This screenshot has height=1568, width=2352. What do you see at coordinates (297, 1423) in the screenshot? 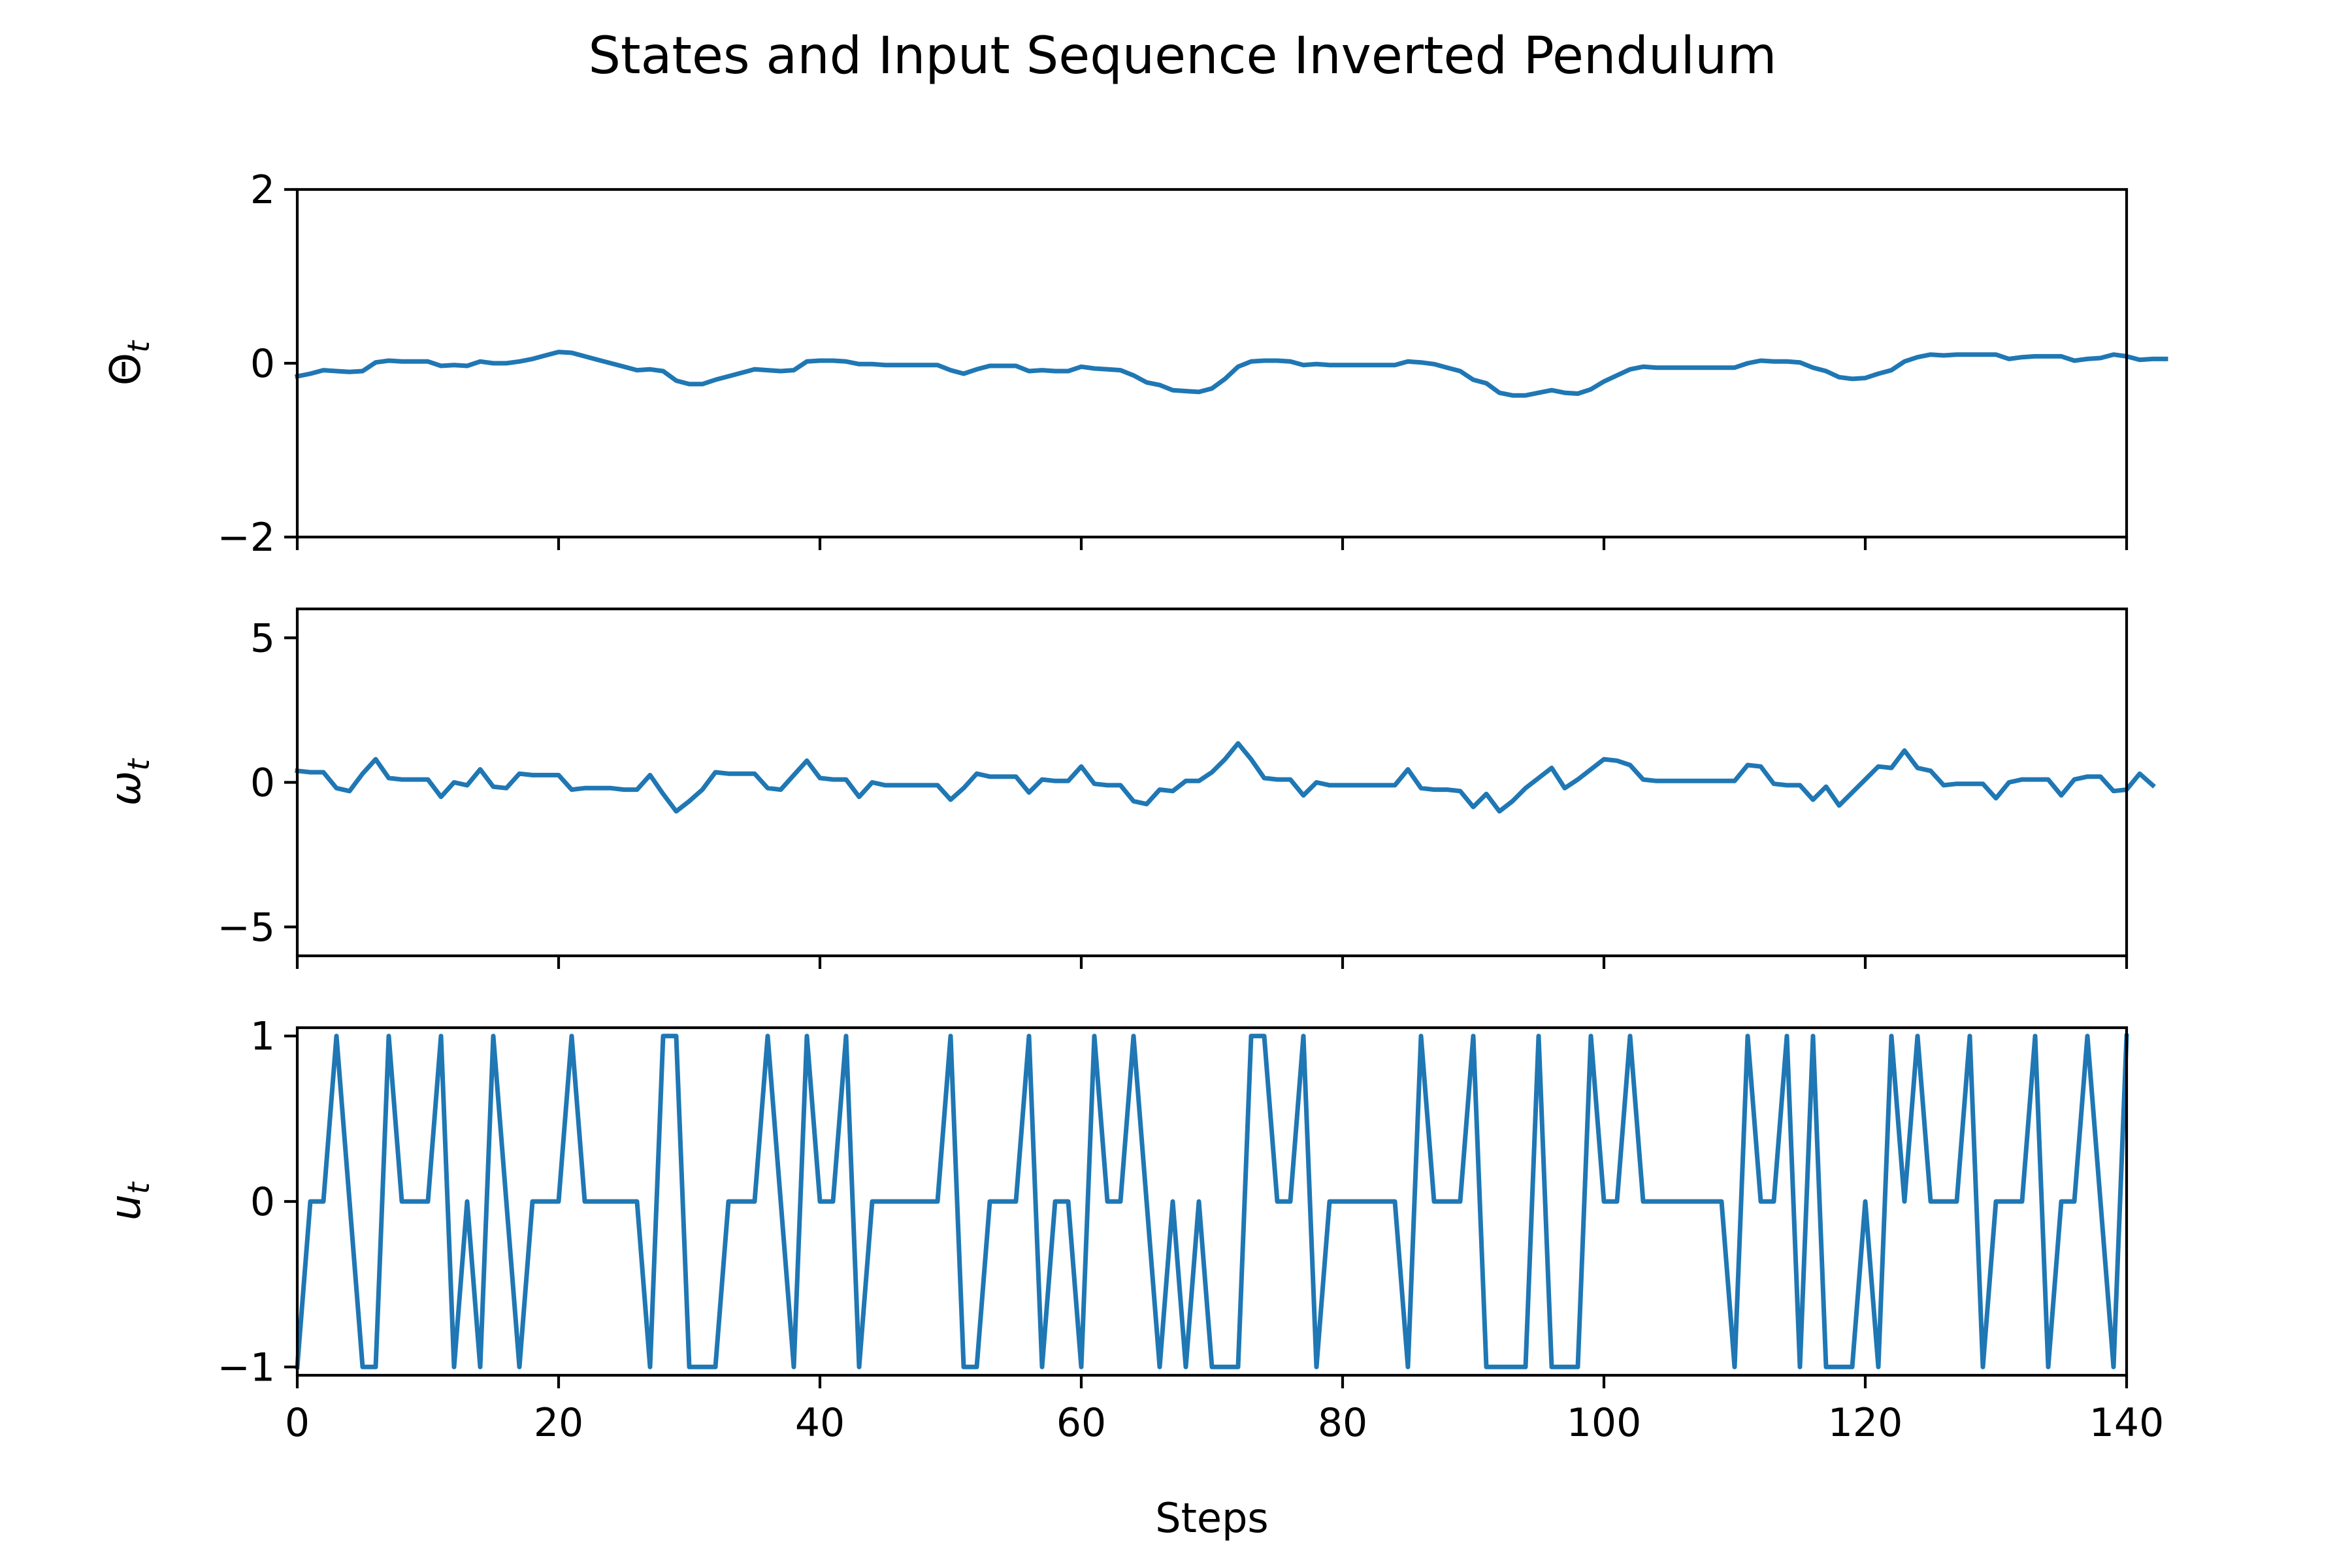
I see `x-tick-label: 0` at bounding box center [297, 1423].